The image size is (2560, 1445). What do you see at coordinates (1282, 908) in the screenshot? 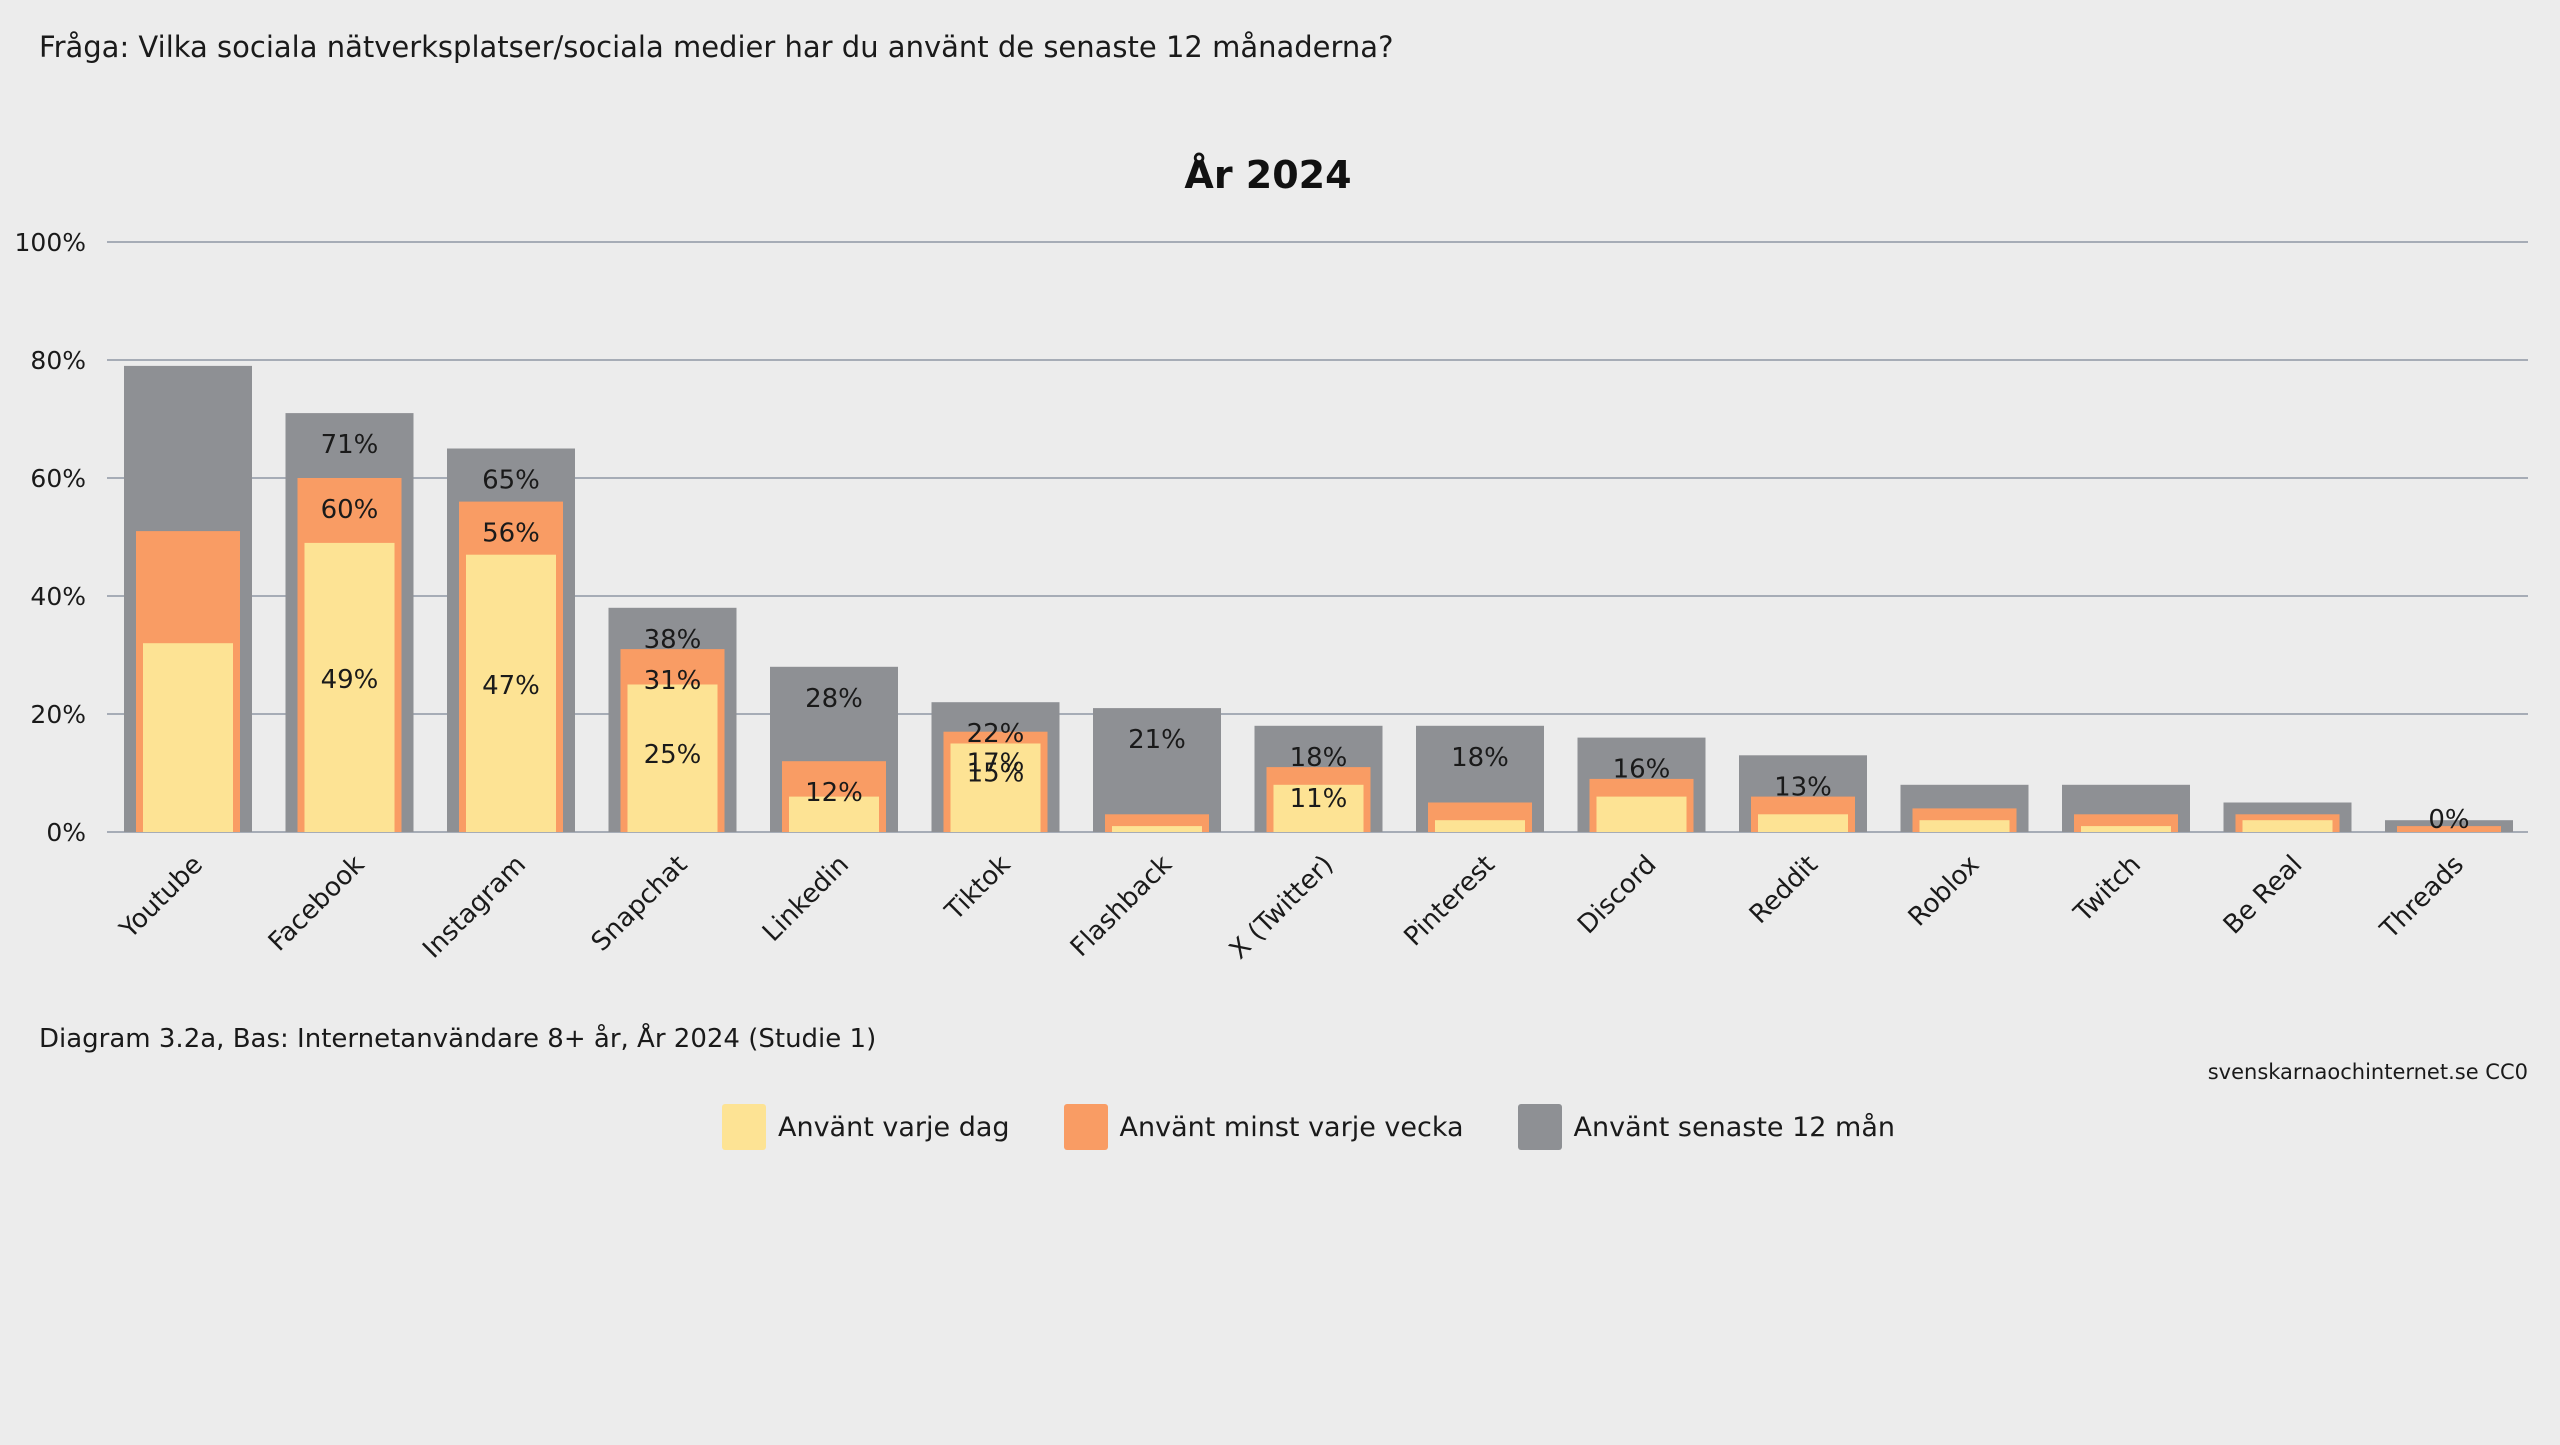
I see `x-tick-label: X (Twitter)` at bounding box center [1282, 908].